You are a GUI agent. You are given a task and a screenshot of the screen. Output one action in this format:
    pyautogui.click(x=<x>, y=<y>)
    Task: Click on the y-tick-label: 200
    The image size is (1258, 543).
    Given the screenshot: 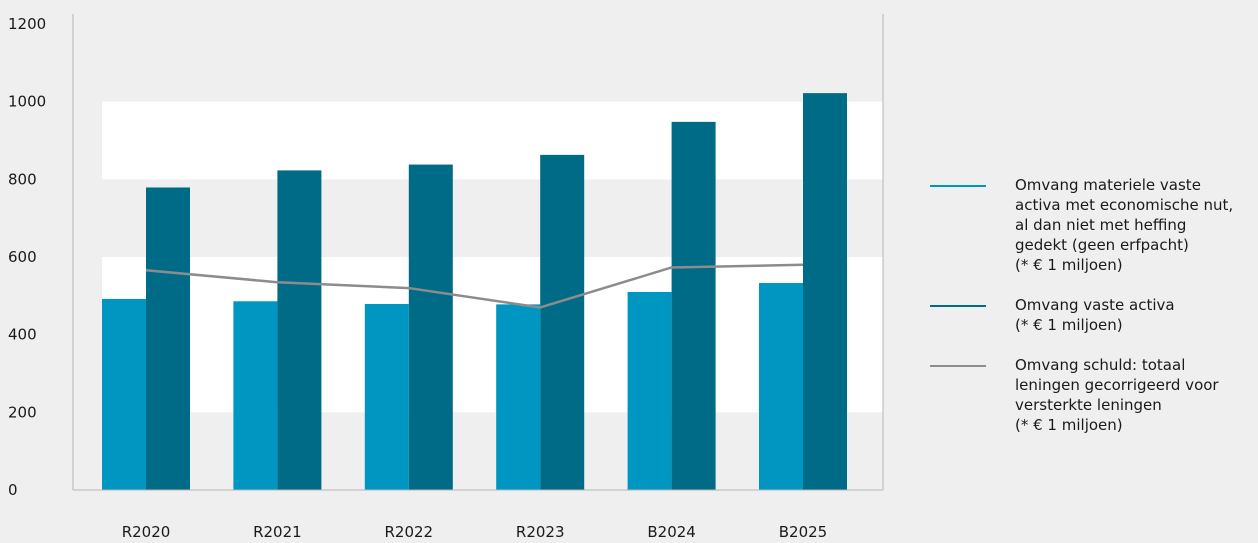 What is the action you would take?
    pyautogui.click(x=22, y=412)
    